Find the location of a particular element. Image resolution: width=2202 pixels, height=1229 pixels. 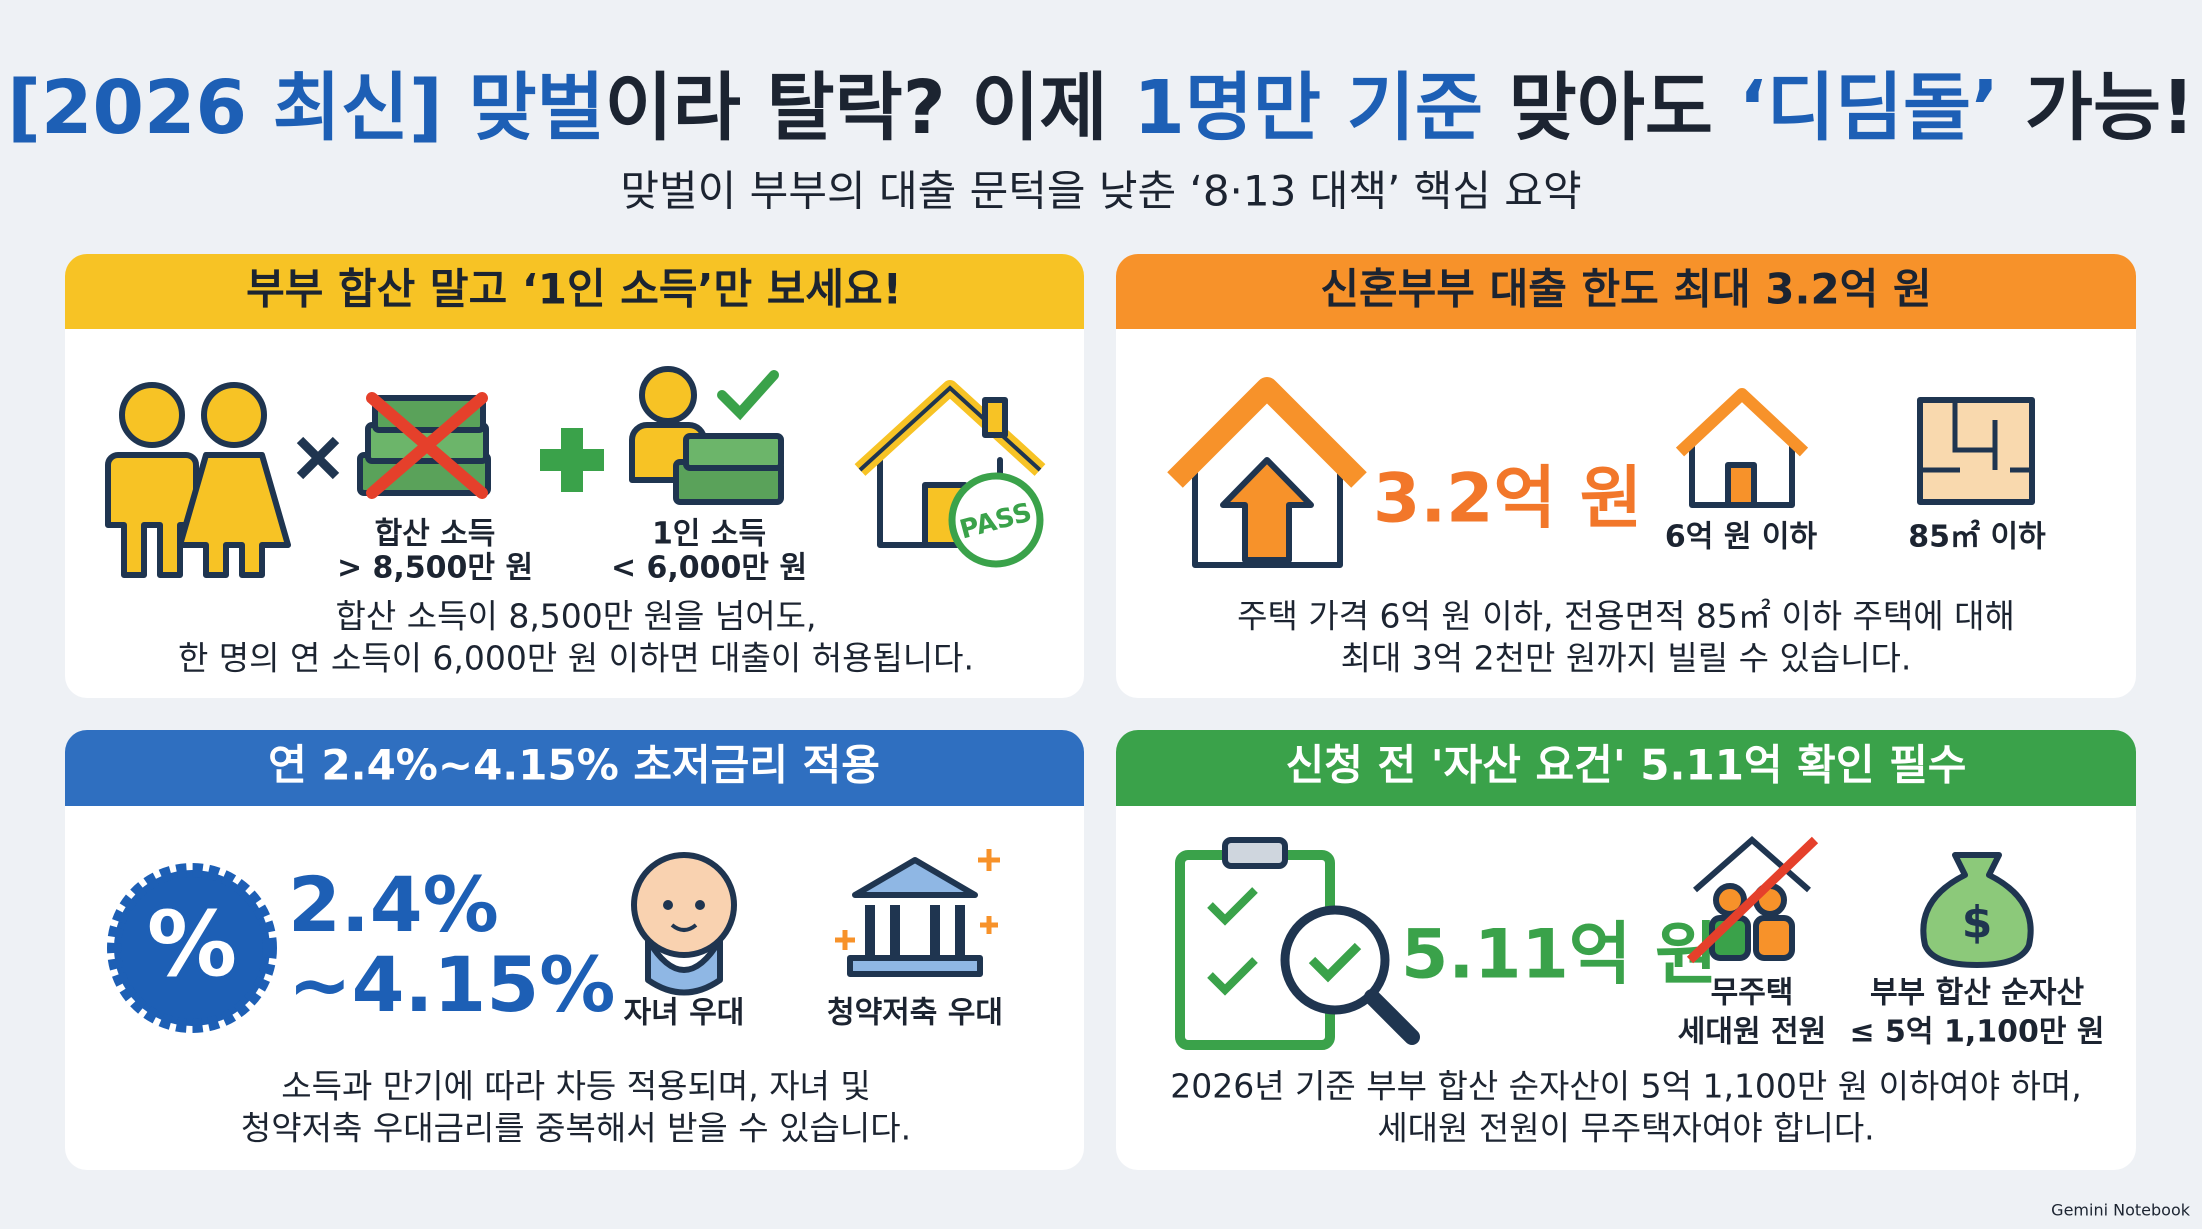

description: 청약저축 우대금리를 중복해서 받을 수 있습니다. is located at coordinates (576, 1128).